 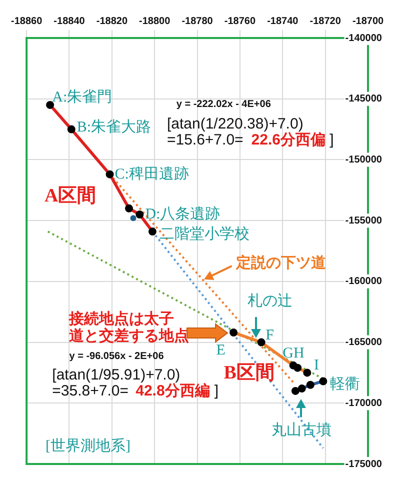 What do you see at coordinates (223, 104) in the screenshot?
I see `annotation: y = -222.02x - 4E+06` at bounding box center [223, 104].